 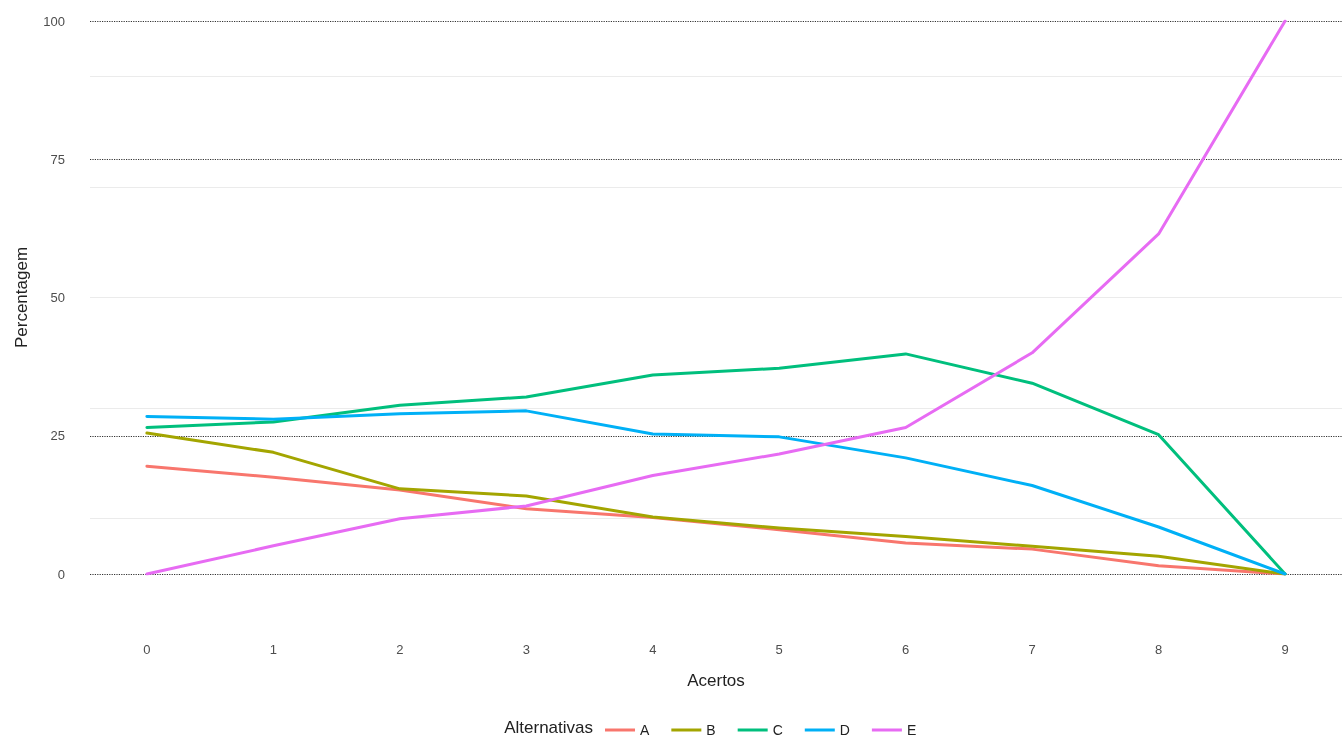 What do you see at coordinates (147, 649) in the screenshot?
I see `x-tick-label: 0` at bounding box center [147, 649].